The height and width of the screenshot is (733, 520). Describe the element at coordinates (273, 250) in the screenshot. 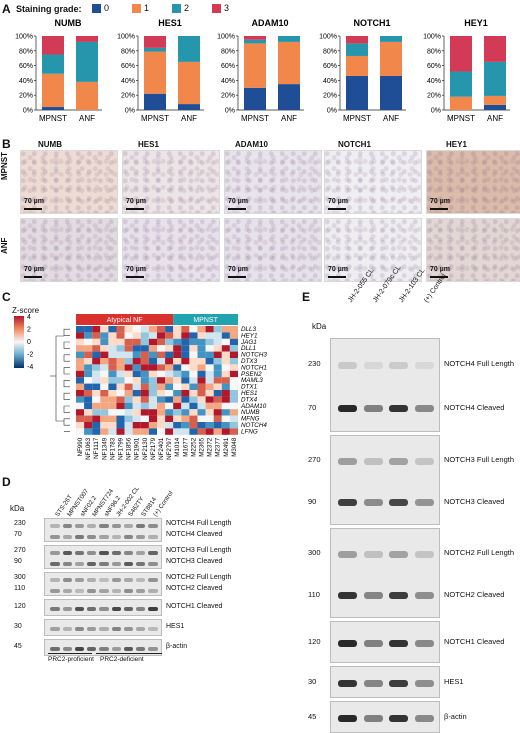

I see `micrograph-anf-adam10: 70 µm` at that location.